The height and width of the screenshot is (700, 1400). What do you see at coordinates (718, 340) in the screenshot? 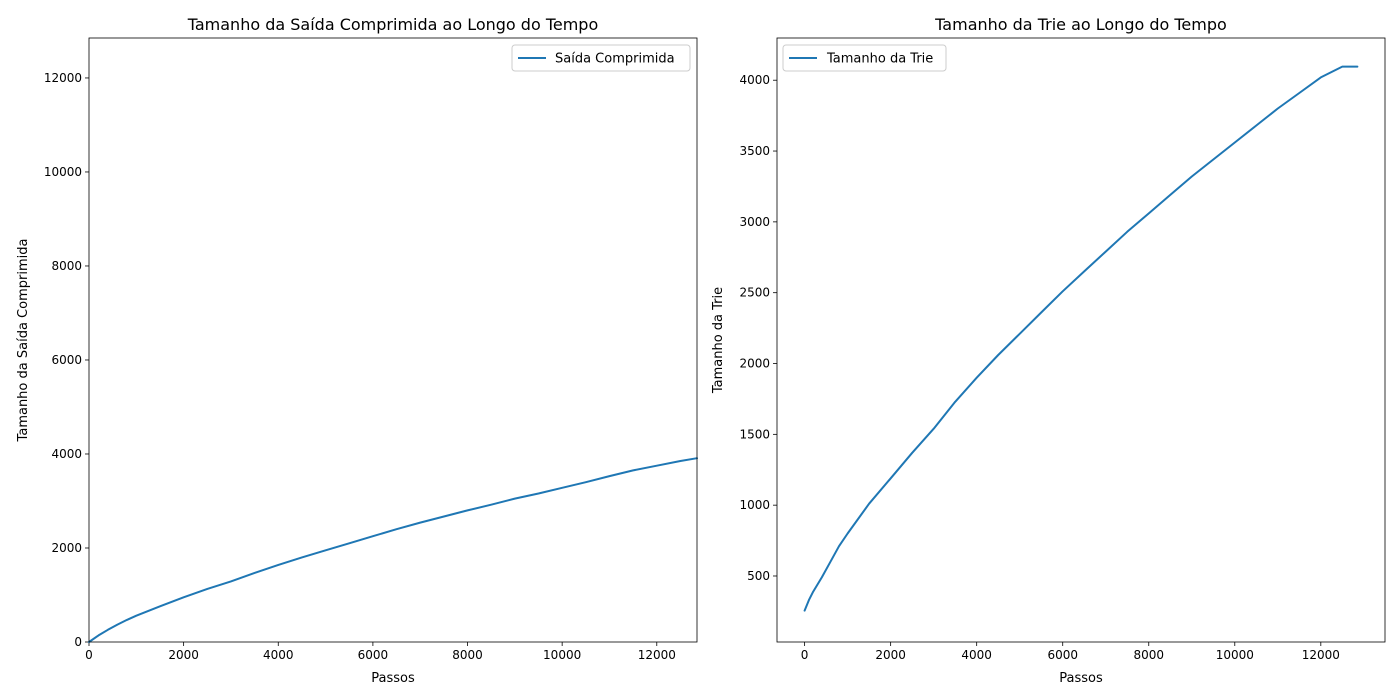
I see `y-axis-label: Tamanho da Trie` at bounding box center [718, 340].